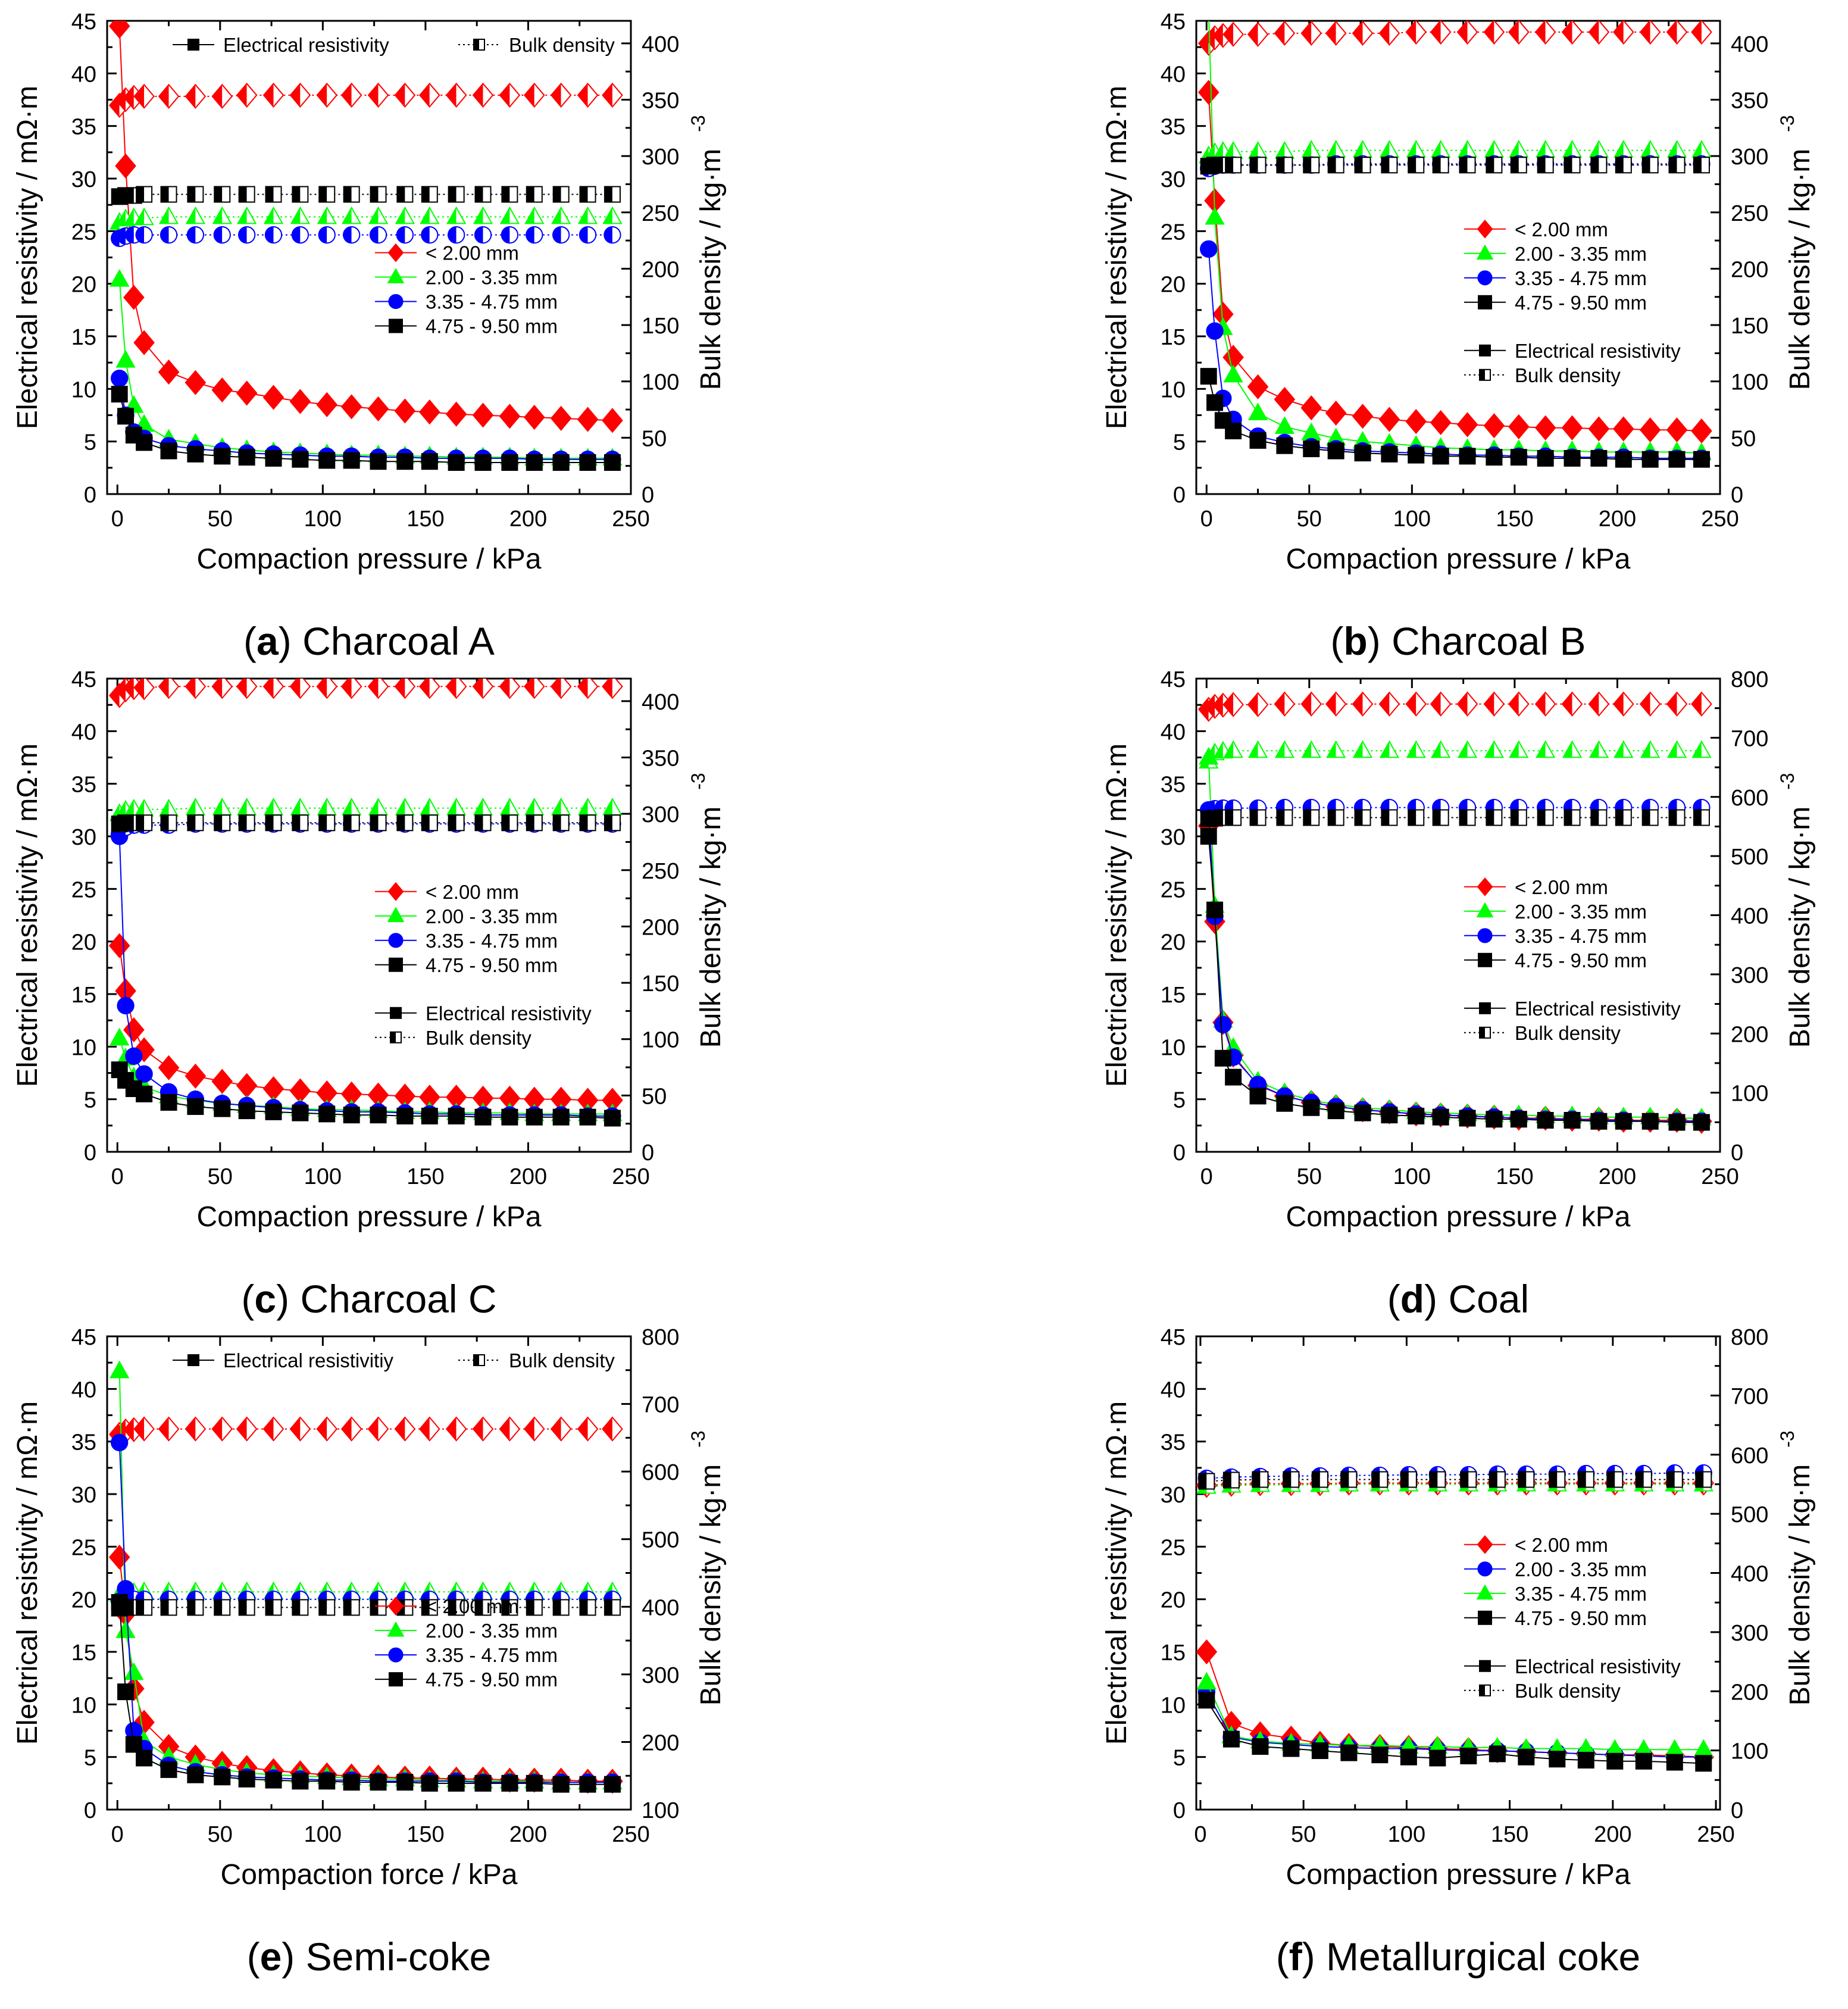 This screenshot has width=1848, height=2009. Describe the element at coordinates (1488, 1299) in the screenshot. I see `caption-name: Coal` at that location.